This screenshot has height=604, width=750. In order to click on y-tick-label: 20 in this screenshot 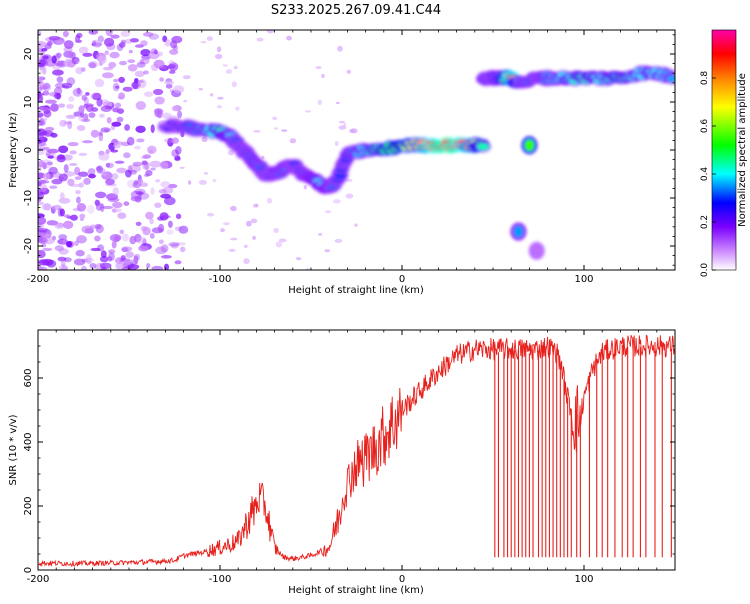, I will do `click(28, 54)`.